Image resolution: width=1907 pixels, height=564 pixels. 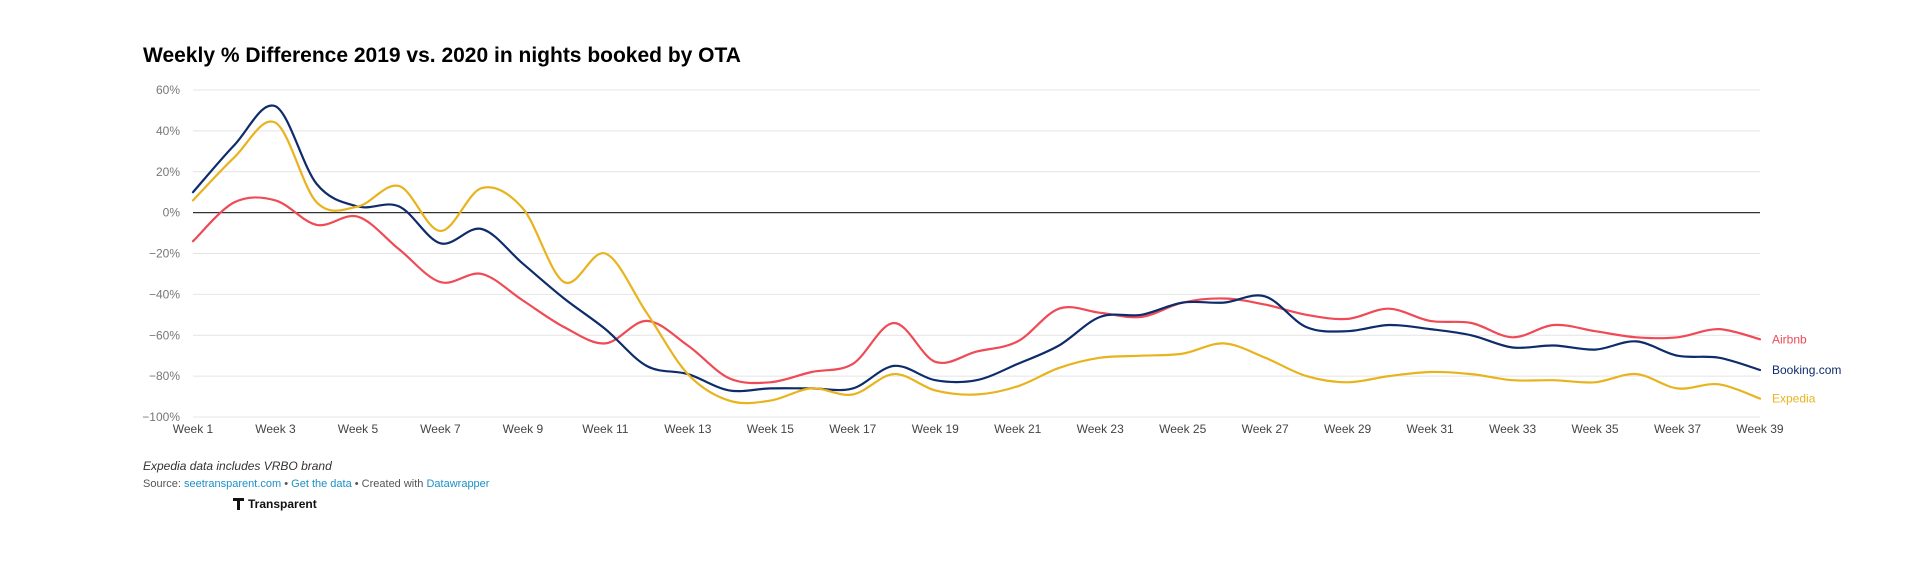 I want to click on y-axis-ticks: 60% 40% 20% 0% −20% −40% −60% −80% −100%, so click(x=161, y=253).